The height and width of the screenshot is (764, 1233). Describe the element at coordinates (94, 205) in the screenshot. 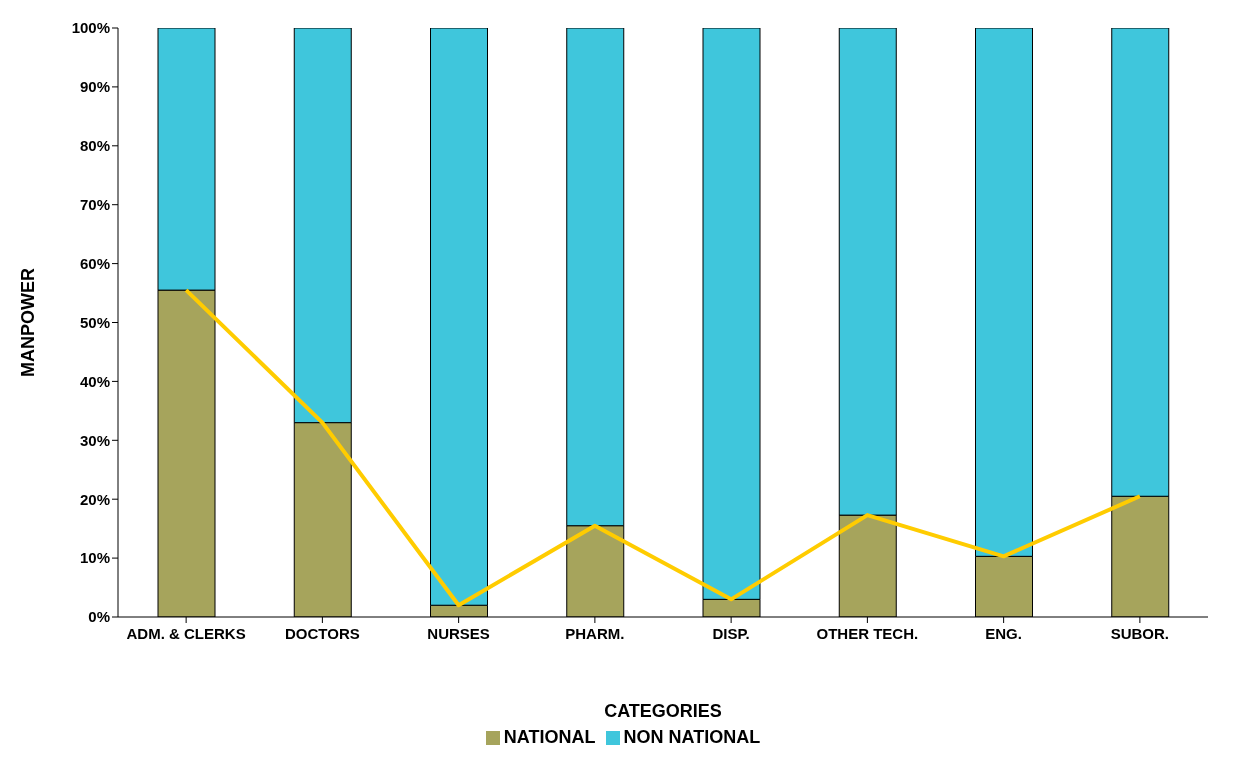

I see `y-tick-label: 70%` at that location.